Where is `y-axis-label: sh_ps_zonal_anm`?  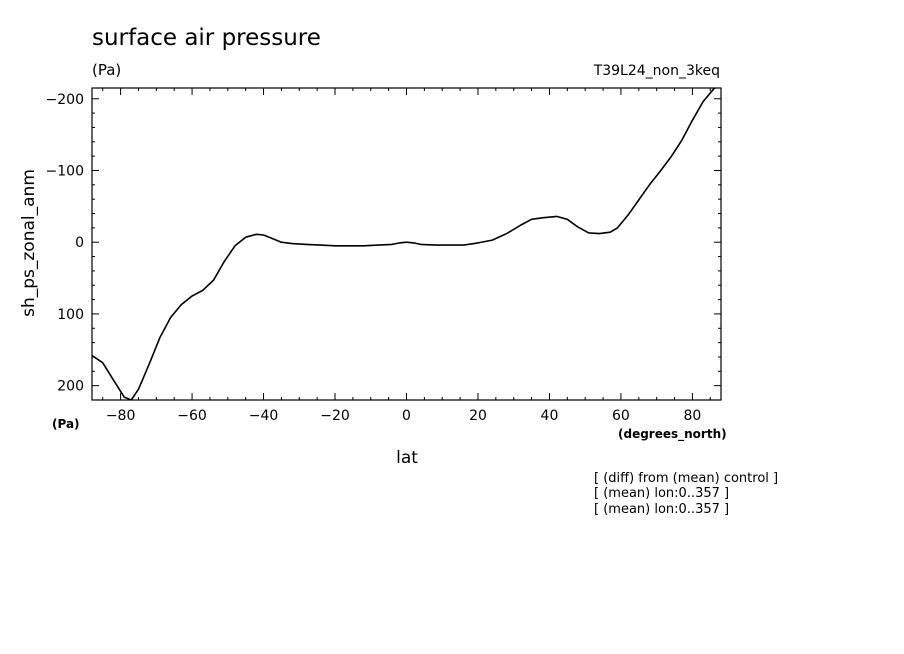 y-axis-label: sh_ps_zonal_anm is located at coordinates (29, 243).